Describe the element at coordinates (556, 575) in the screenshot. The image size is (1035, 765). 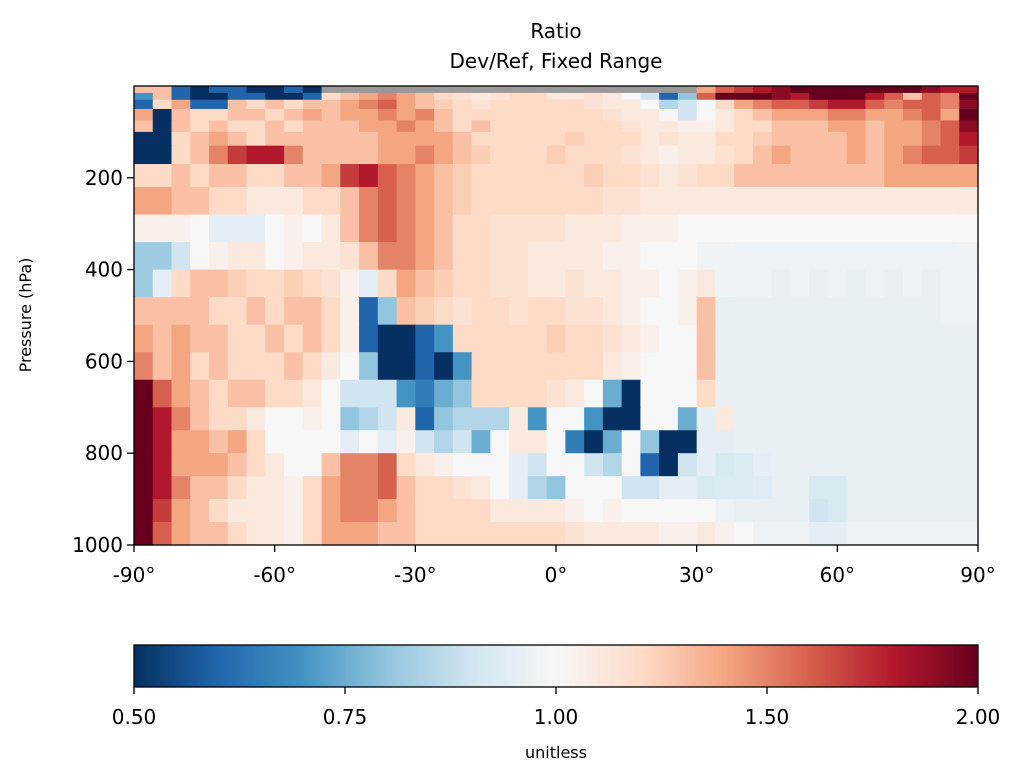
I see `x-tick-label: 0°` at that location.